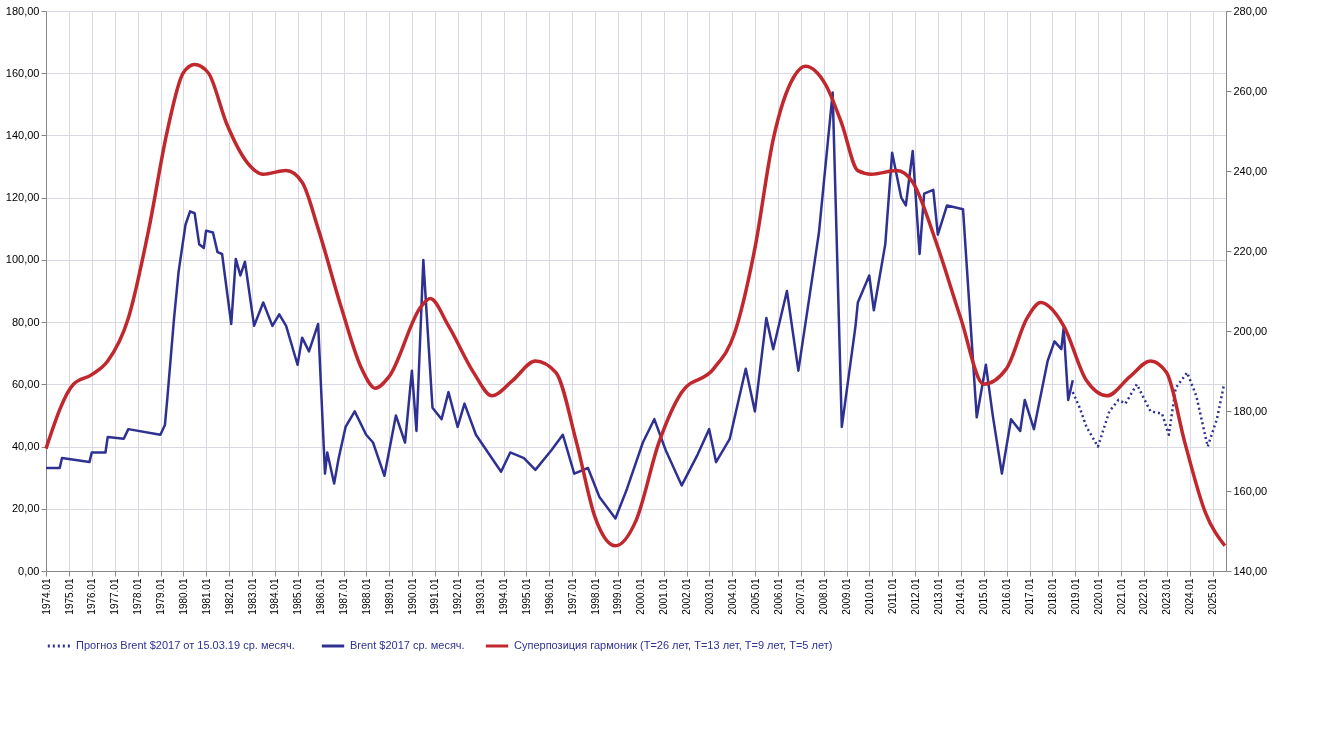  Describe the element at coordinates (366, 596) in the screenshot. I see `x-tick-label: 1988.01` at that location.